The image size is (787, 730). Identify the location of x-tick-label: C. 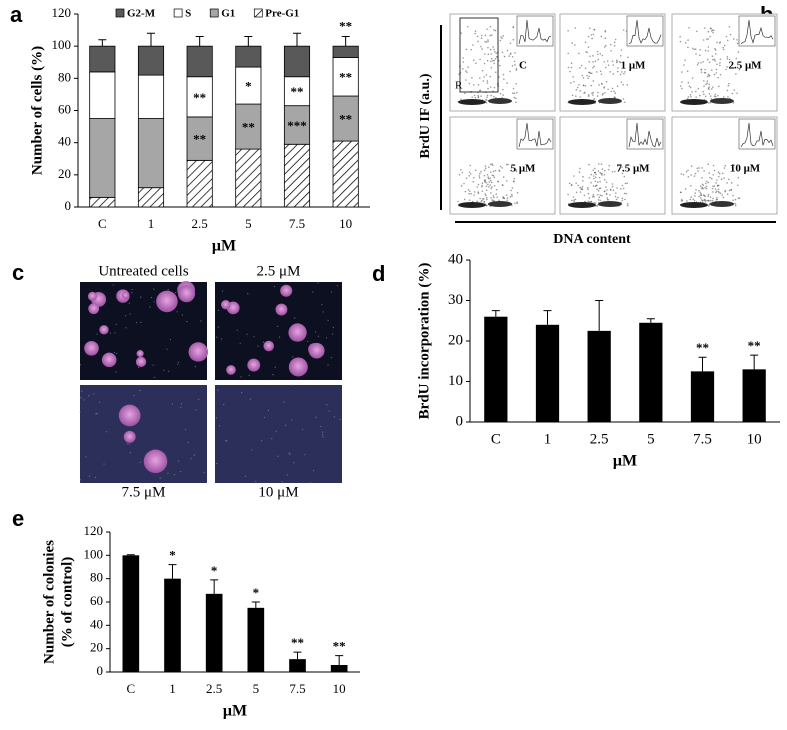
(130, 688).